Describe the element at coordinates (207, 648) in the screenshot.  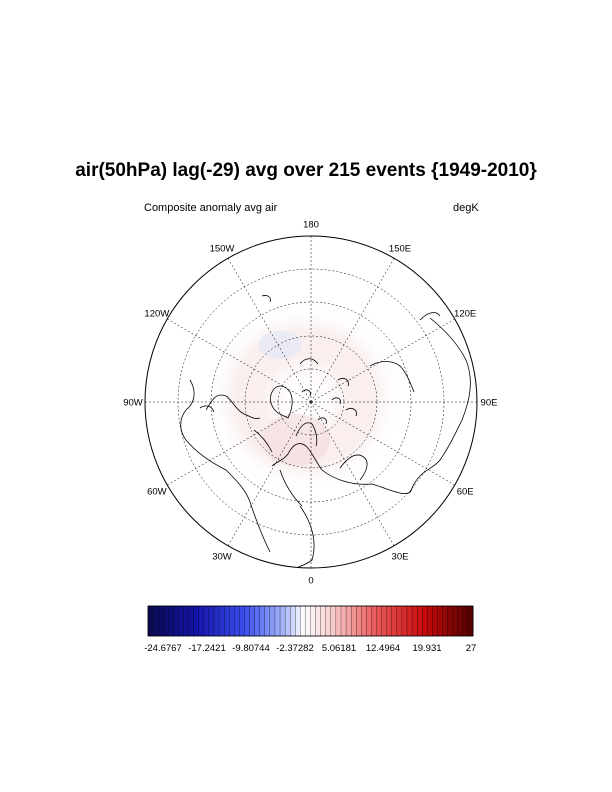
I see `colorbar-tick-label: -17.2421` at that location.